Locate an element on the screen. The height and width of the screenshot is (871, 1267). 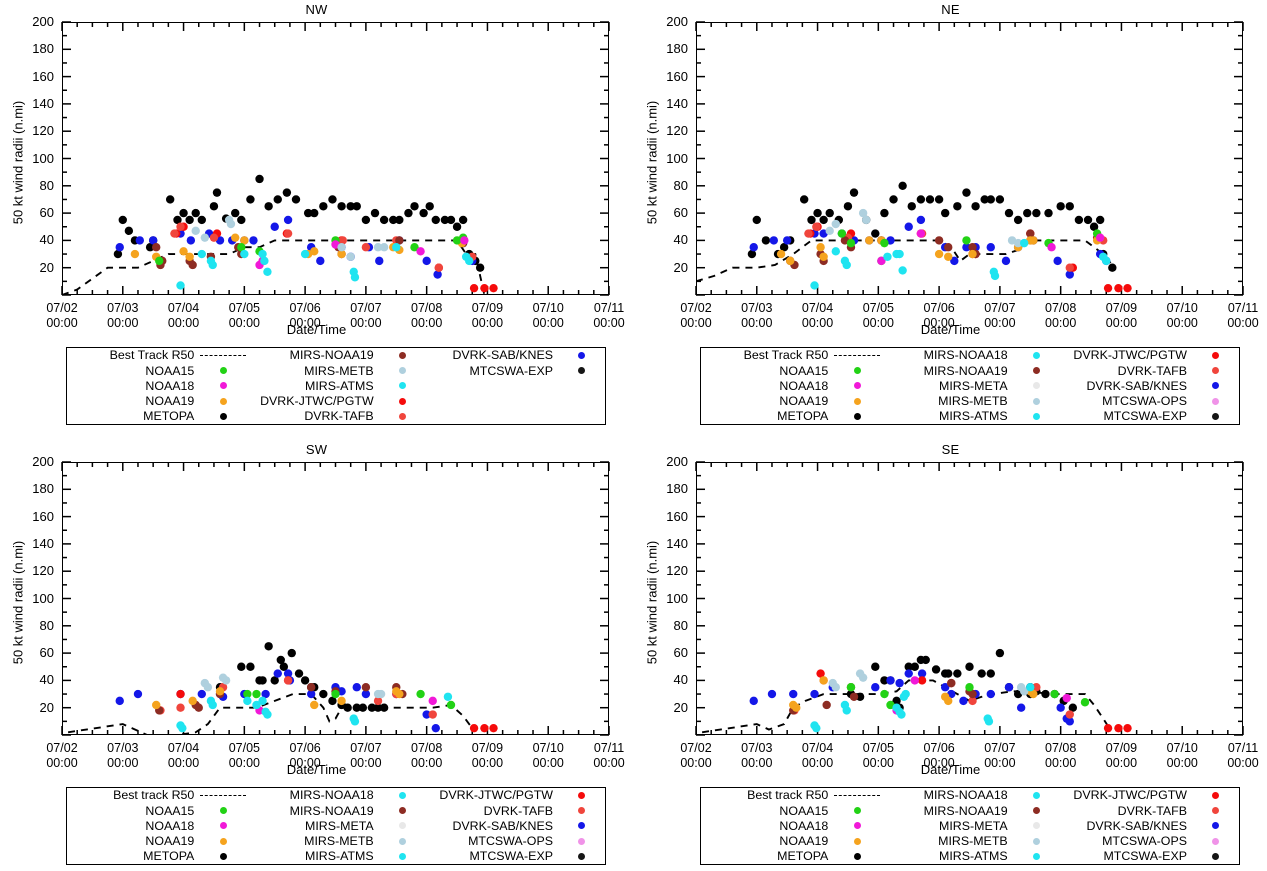
legend-label: MTCSWA-EXP is located at coordinates (1145, 856).